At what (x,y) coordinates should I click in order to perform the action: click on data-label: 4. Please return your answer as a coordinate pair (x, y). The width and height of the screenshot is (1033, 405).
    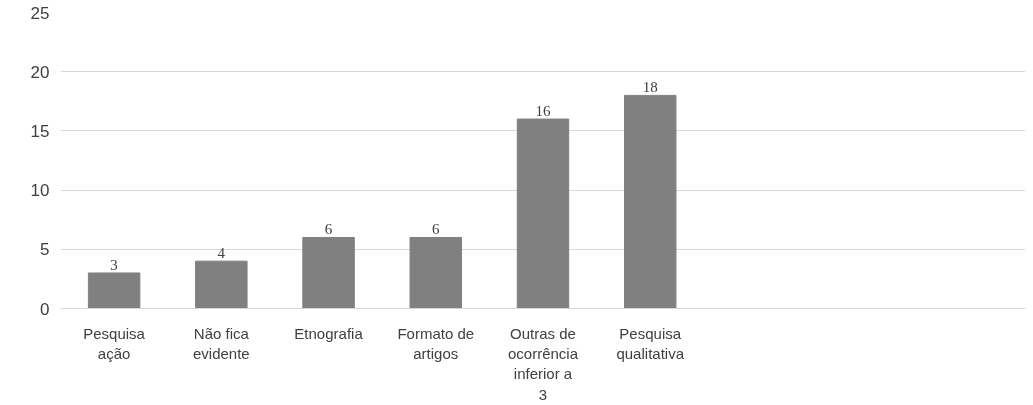
    Looking at the image, I should click on (221, 253).